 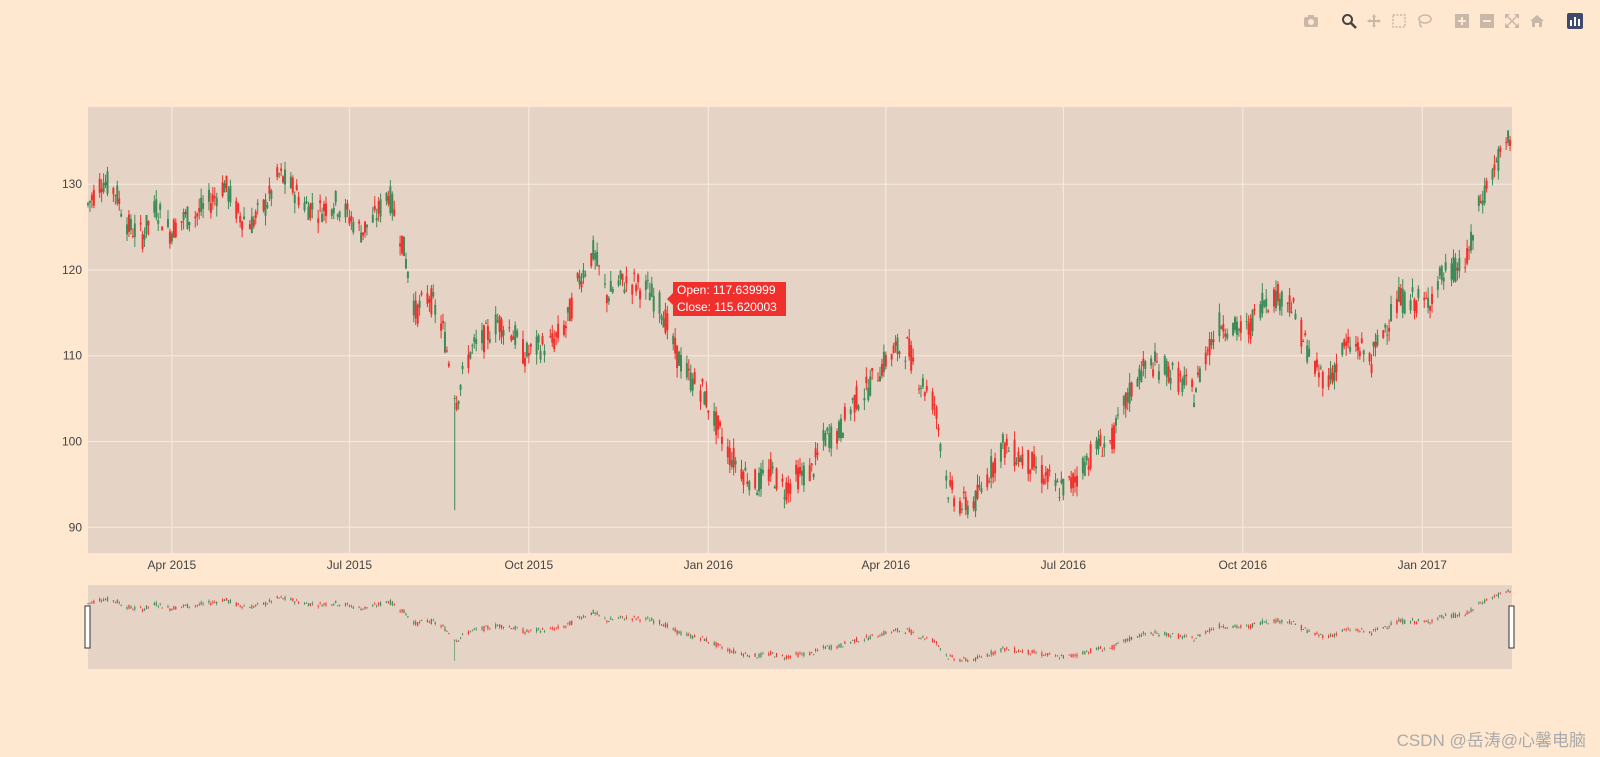 I want to click on zoom-in-icon, so click(x=1462, y=21).